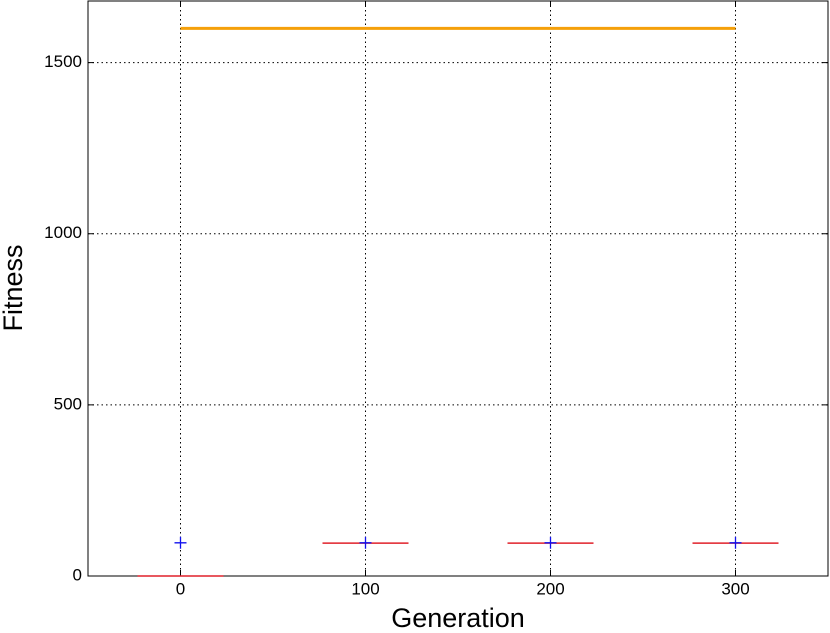 The height and width of the screenshot is (633, 830). What do you see at coordinates (735, 588) in the screenshot?
I see `x-tick-label: 300` at bounding box center [735, 588].